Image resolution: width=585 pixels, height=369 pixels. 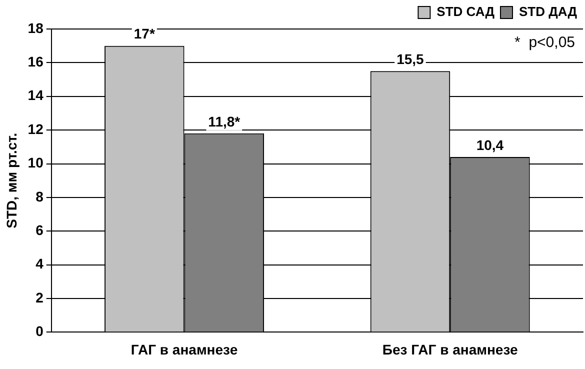 I want to click on y-tick-label: 4, so click(x=40, y=264).